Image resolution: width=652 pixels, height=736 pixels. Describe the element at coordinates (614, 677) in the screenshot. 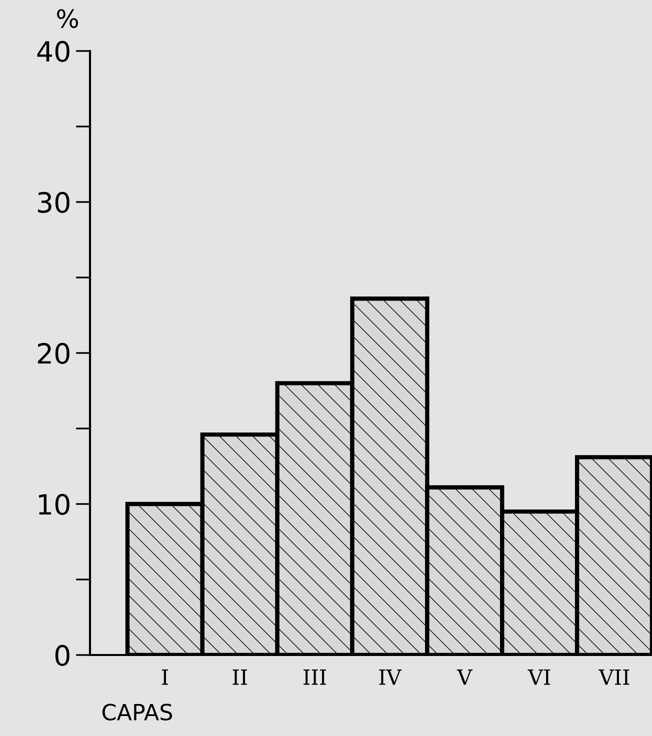

I see `x-tick-label: VII` at that location.